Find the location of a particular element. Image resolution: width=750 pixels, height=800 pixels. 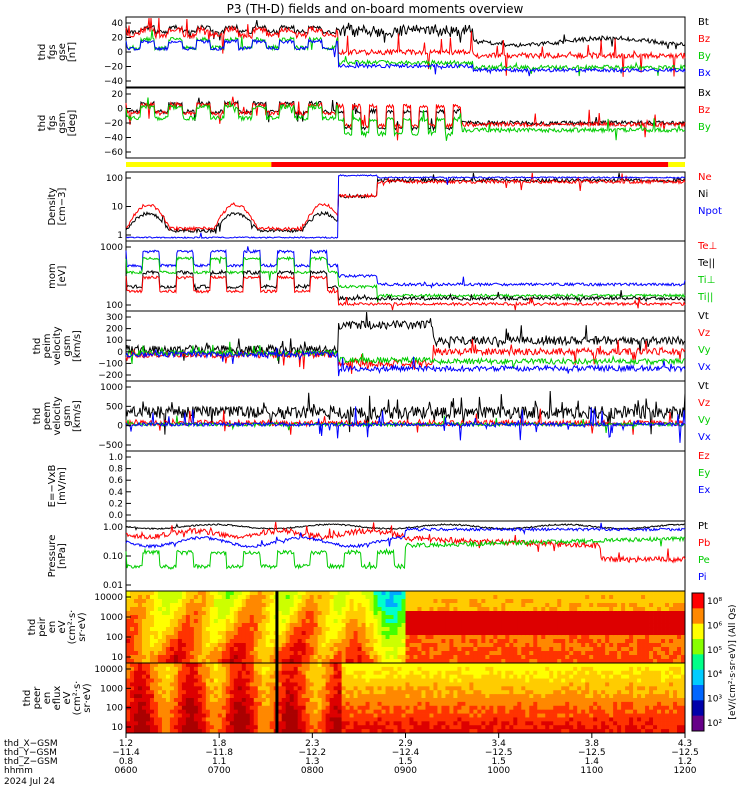

fgs_gsm-ylabel-line: [deg] is located at coordinates (72, 123).